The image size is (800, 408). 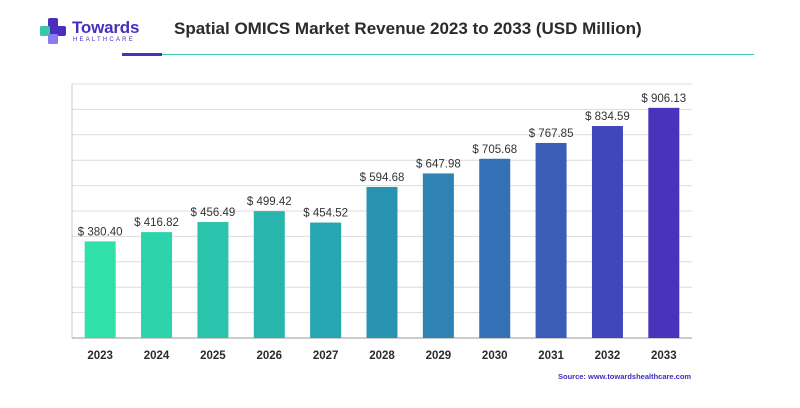 What do you see at coordinates (269, 356) in the screenshot?
I see `x-tick-2026: 2026` at bounding box center [269, 356].